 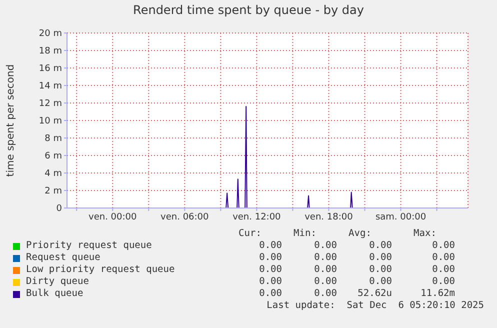 I want to click on y-tick-label: 18 m, so click(x=50, y=51).